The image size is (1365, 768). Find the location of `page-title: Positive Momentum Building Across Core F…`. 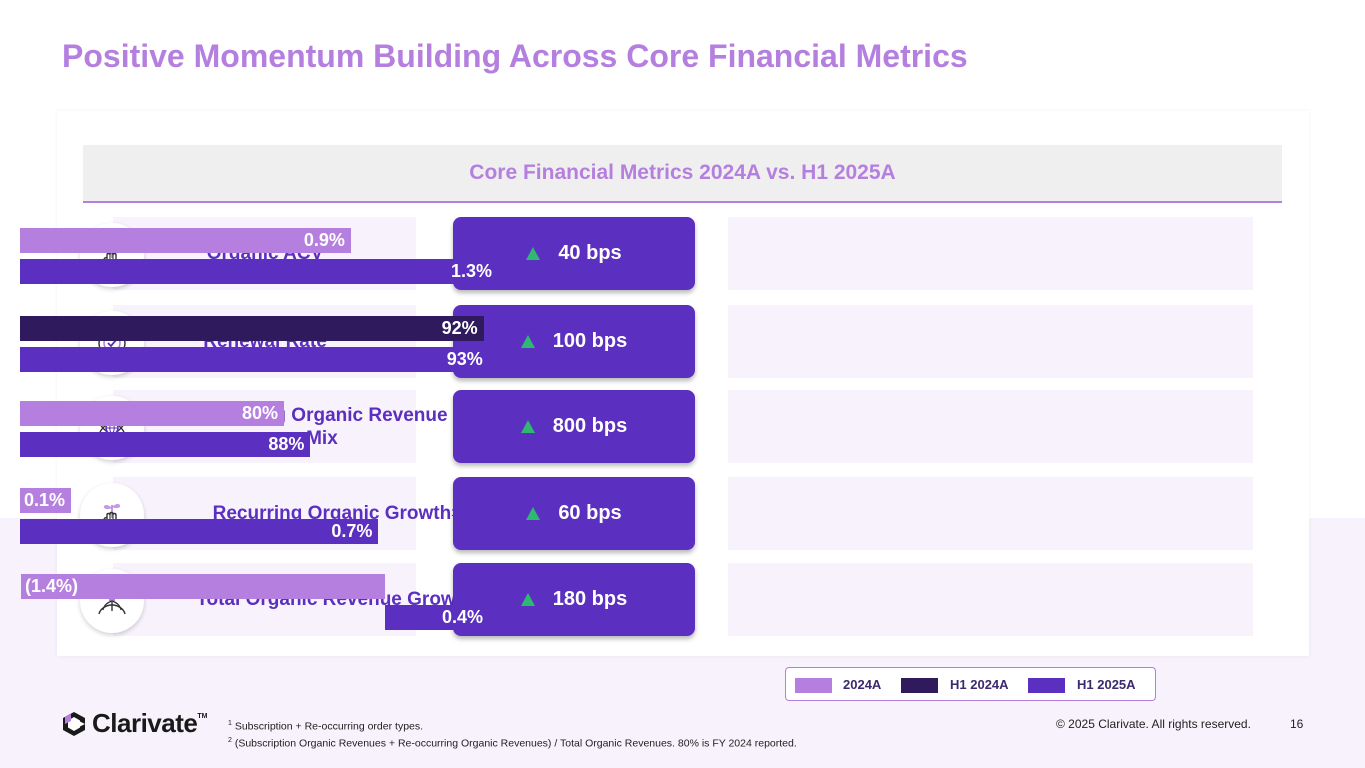

page-title: Positive Momentum Building Across Core F… is located at coordinates (515, 56).